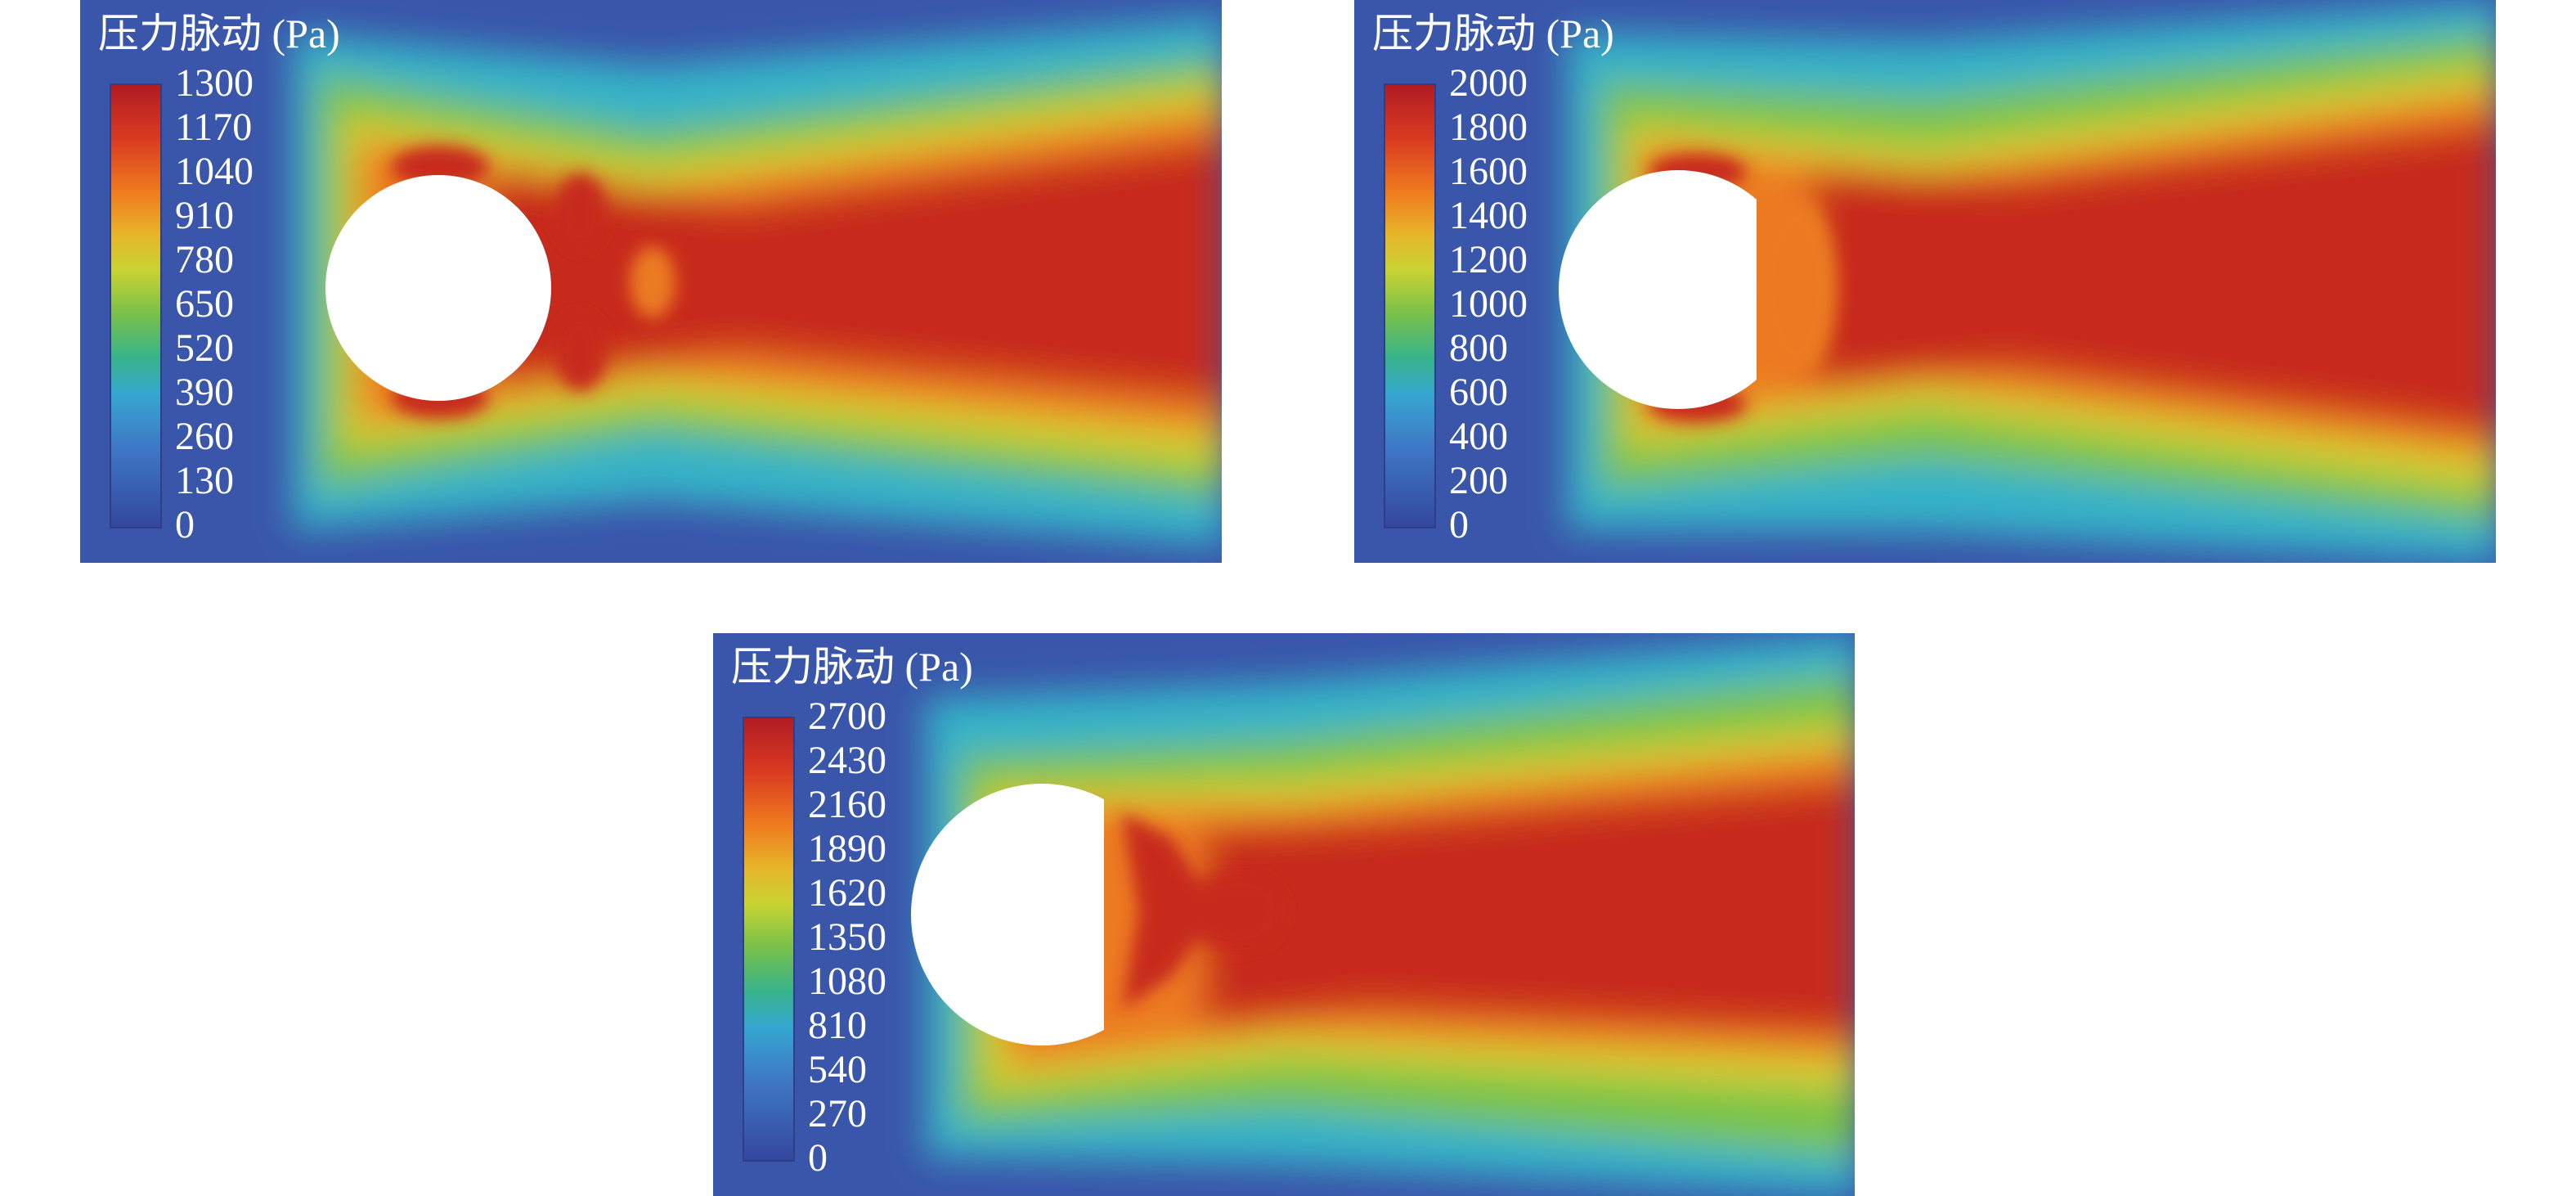 Image resolution: width=2576 pixels, height=1196 pixels. What do you see at coordinates (847, 937) in the screenshot?
I see `colorbar-tick-label: 1350` at bounding box center [847, 937].